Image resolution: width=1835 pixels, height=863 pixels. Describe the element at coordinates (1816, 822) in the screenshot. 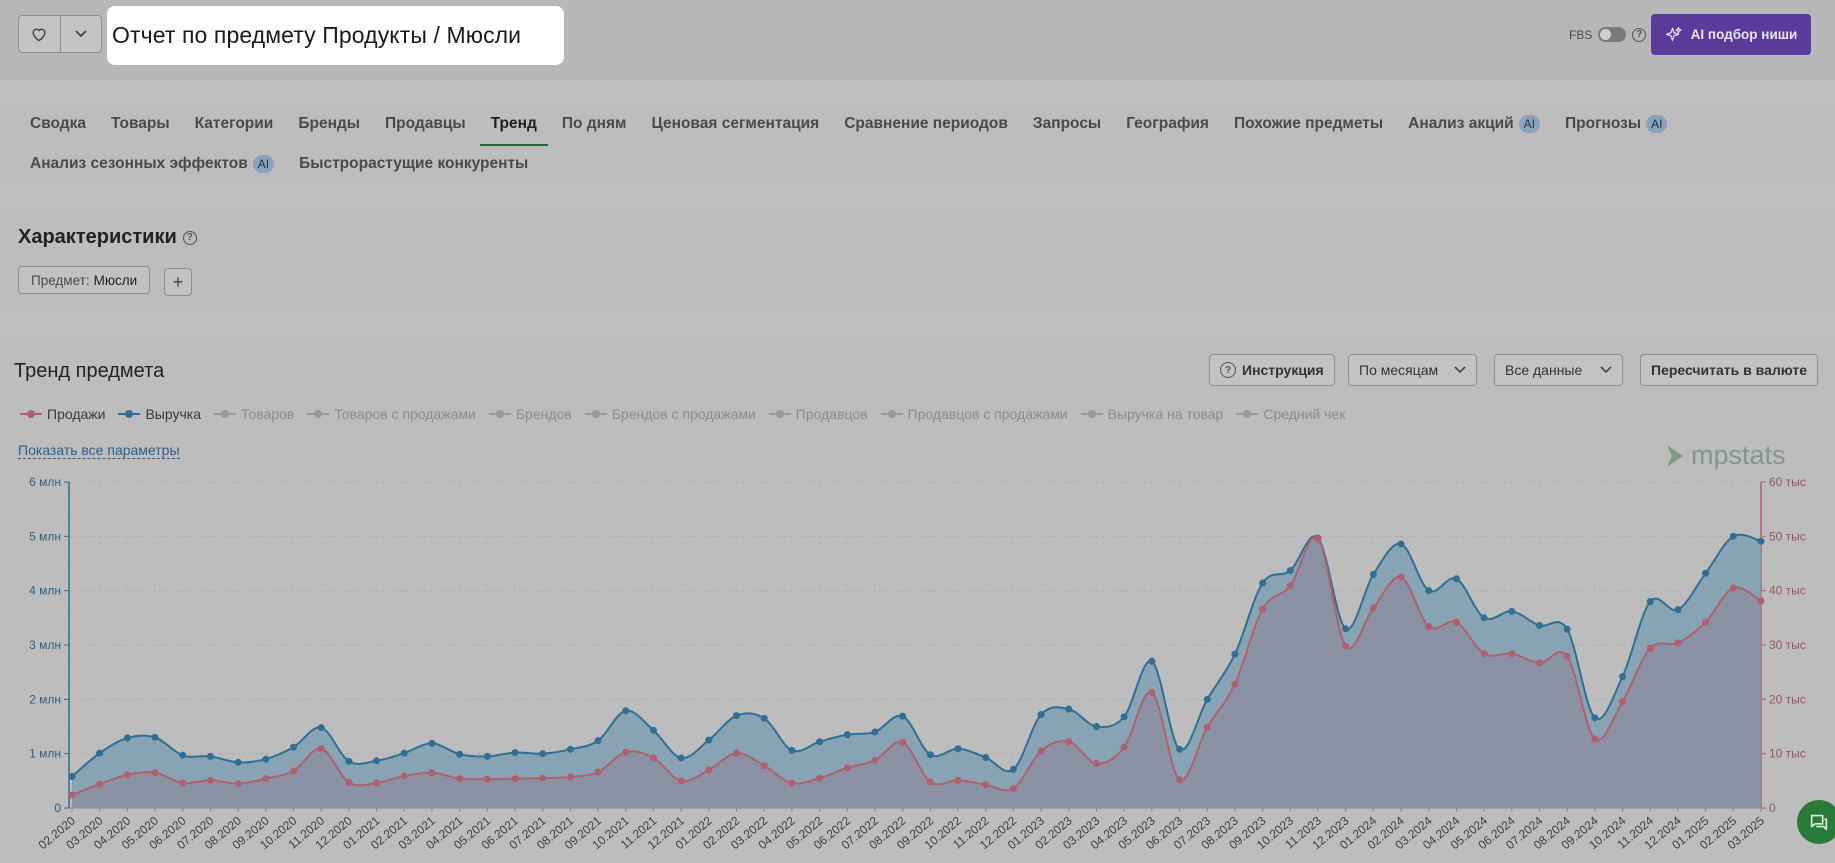

I see `chat-button` at that location.